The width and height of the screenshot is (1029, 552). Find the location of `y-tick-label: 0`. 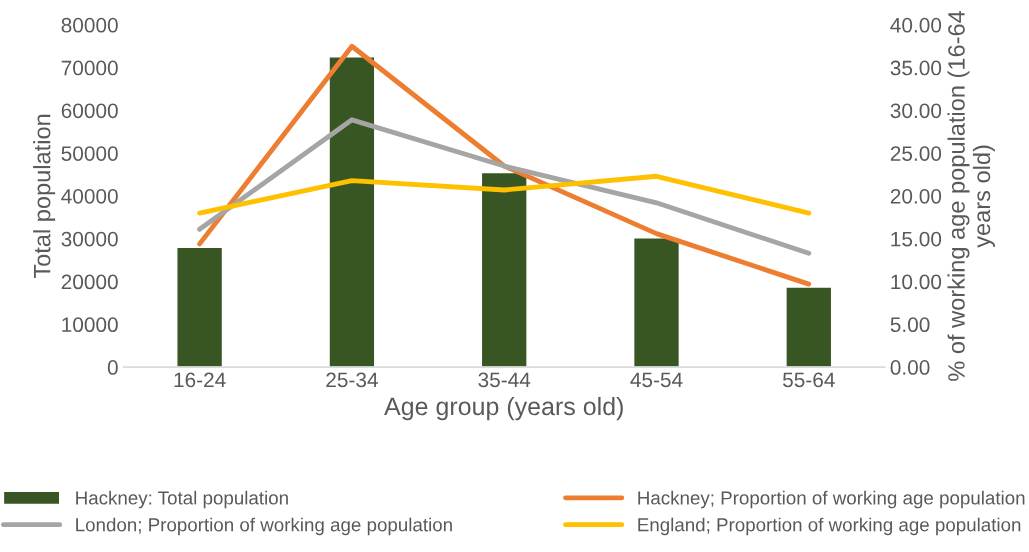

y-tick-label: 0 is located at coordinates (112, 367).